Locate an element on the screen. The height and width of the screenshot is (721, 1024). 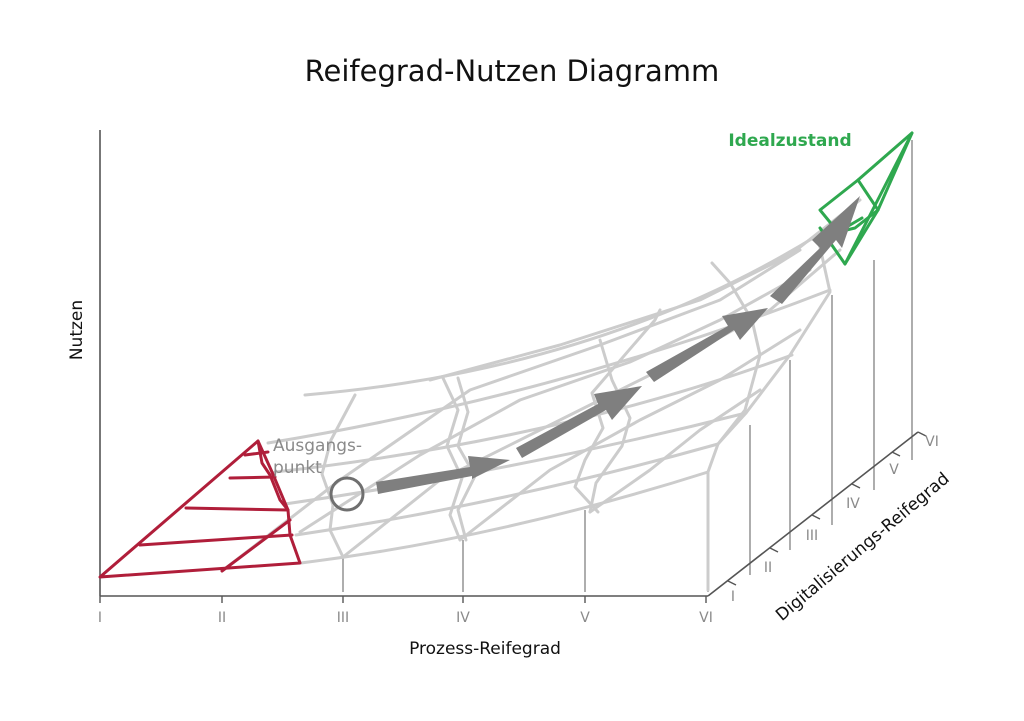
ideal-region is located at coordinates (866, 198).